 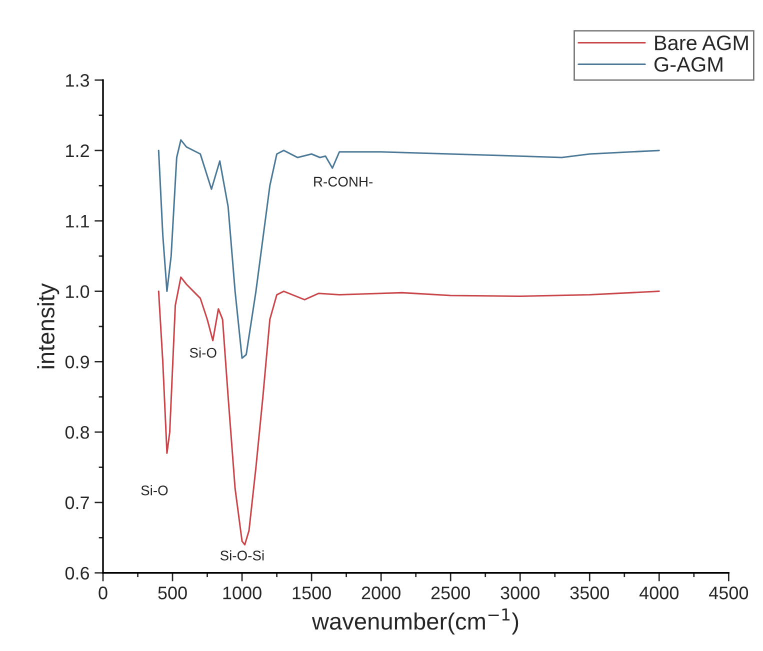 What do you see at coordinates (450, 593) in the screenshot?
I see `x-tick-label: 2500` at bounding box center [450, 593].